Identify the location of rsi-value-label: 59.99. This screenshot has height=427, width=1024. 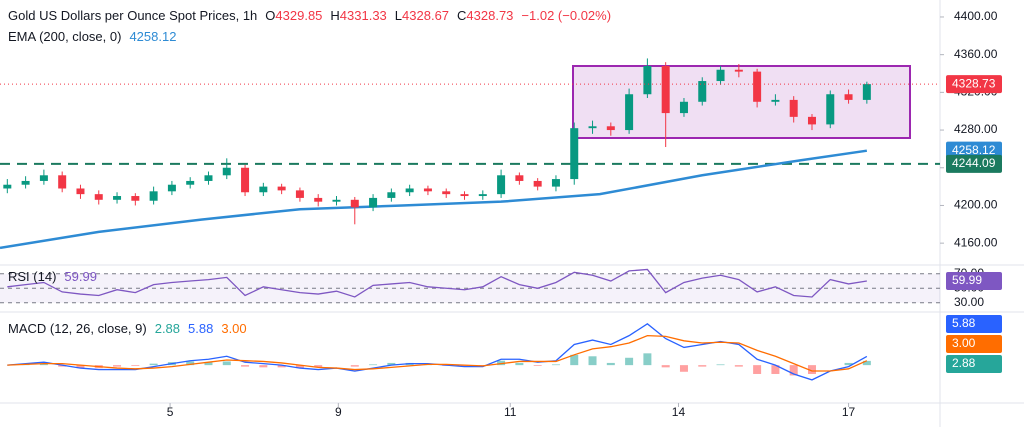
(967, 280).